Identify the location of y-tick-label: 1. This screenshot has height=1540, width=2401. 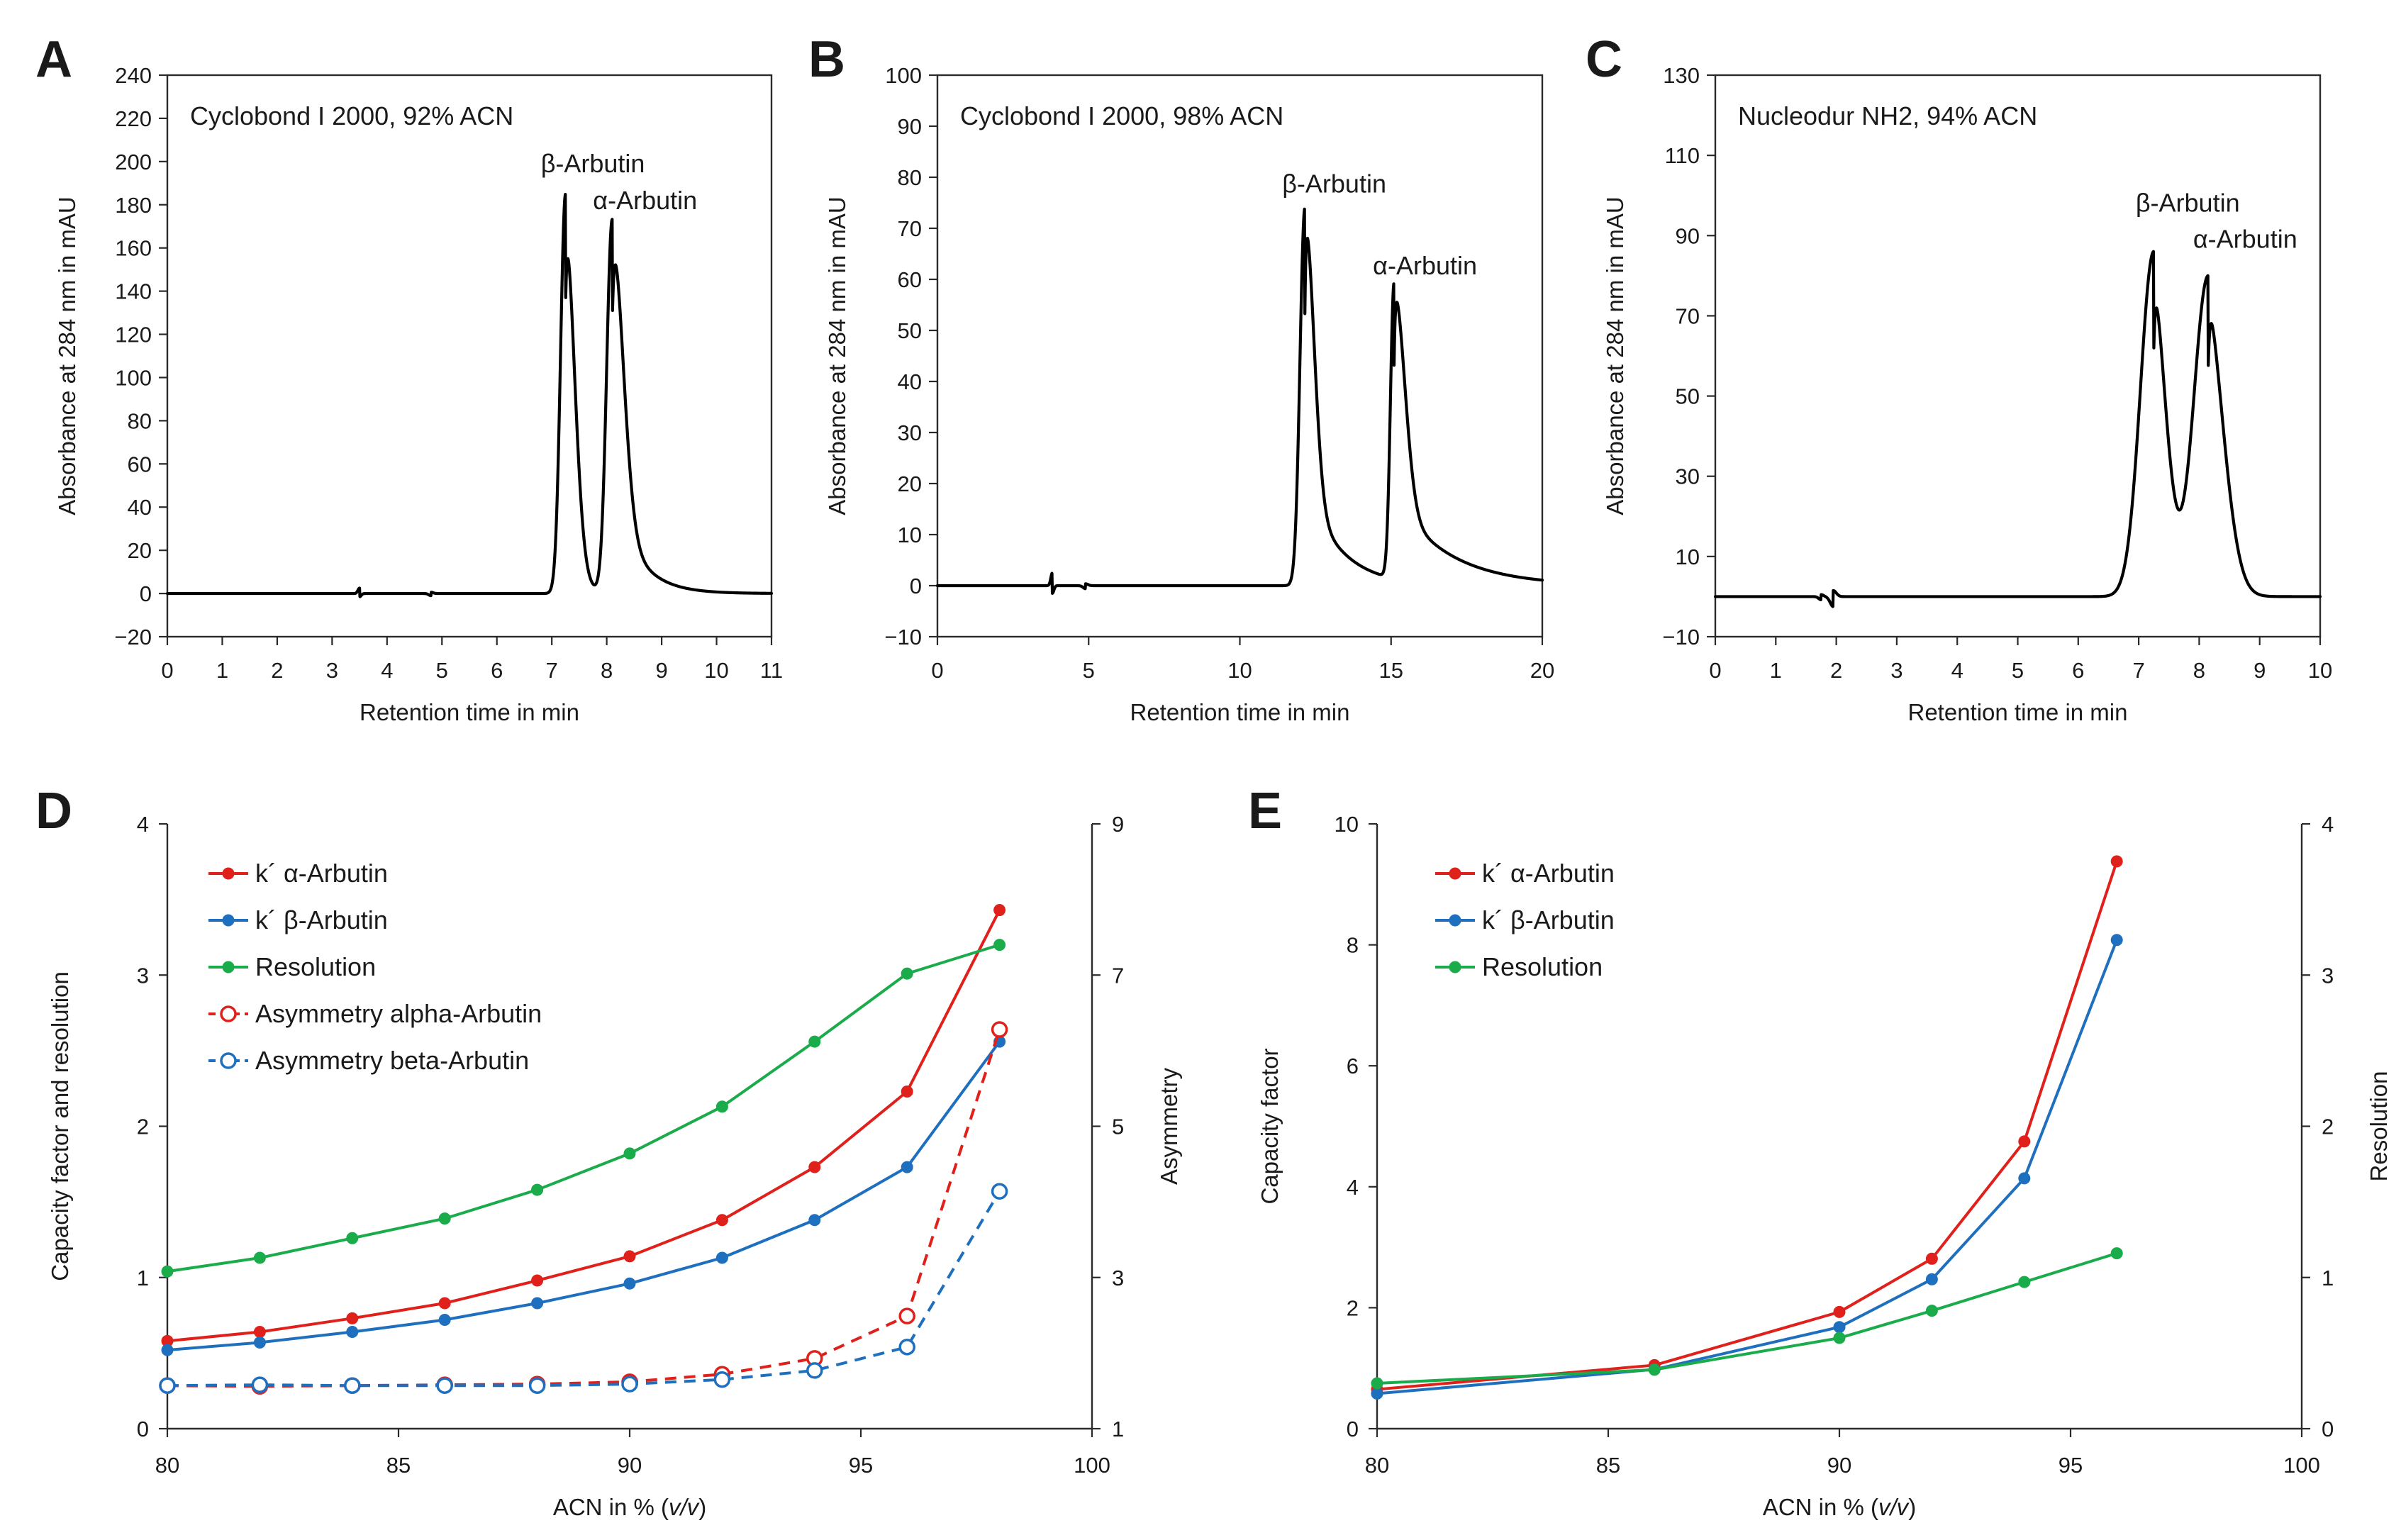
(143, 1278).